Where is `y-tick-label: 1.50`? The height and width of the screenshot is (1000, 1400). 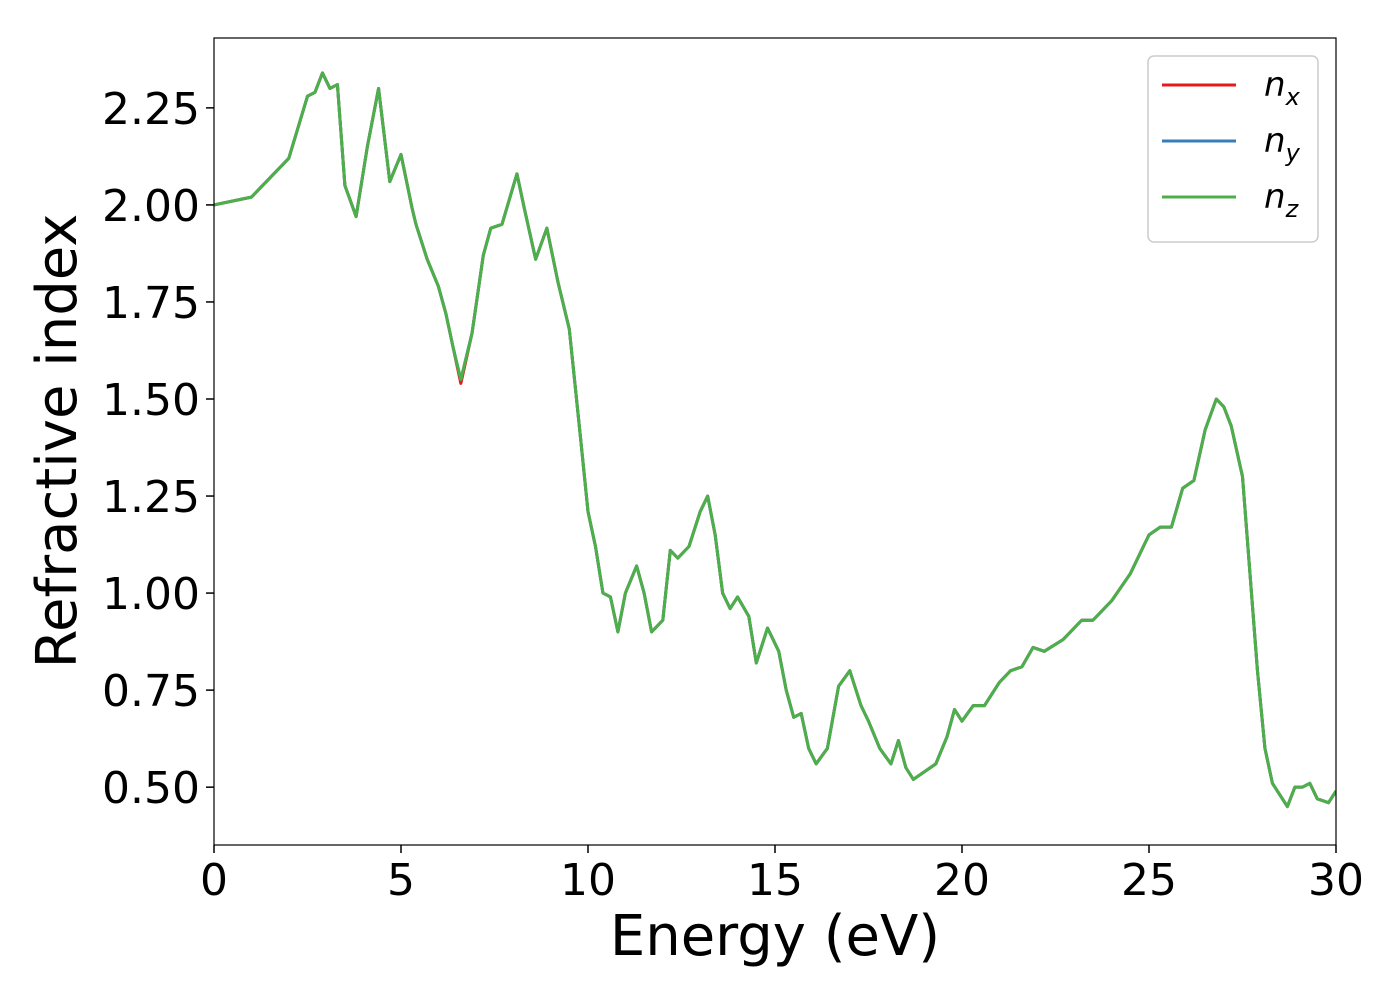
y-tick-label: 1.50 is located at coordinates (151, 400).